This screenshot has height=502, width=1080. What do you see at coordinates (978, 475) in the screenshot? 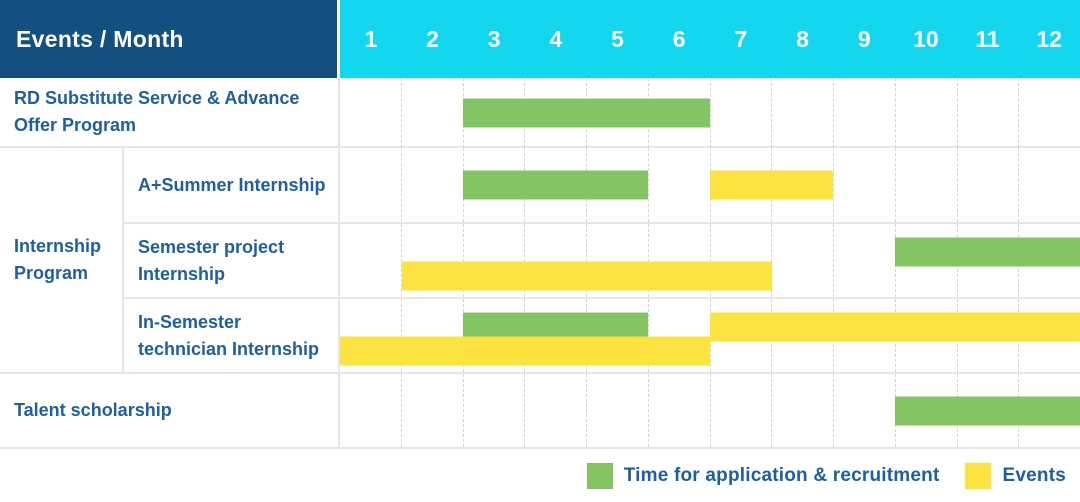
I see `yellow-swatch-icon` at bounding box center [978, 475].